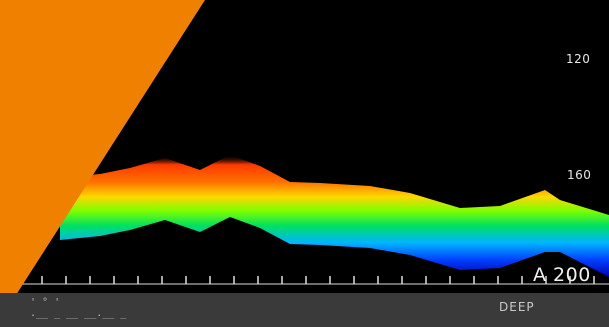  Describe the element at coordinates (578, 59) in the screenshot. I see `depth-label-upper: 120` at that location.